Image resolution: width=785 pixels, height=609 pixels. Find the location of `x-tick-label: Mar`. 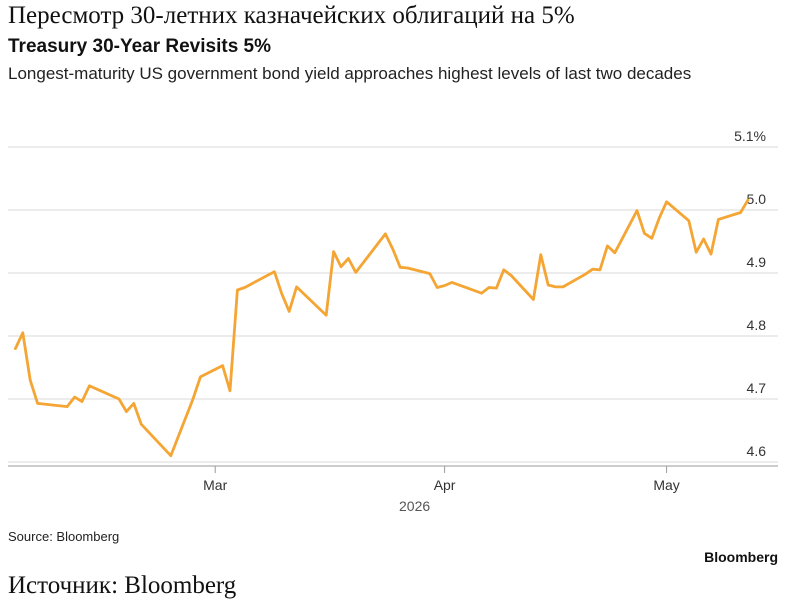

x-tick-label: Mar is located at coordinates (215, 485).